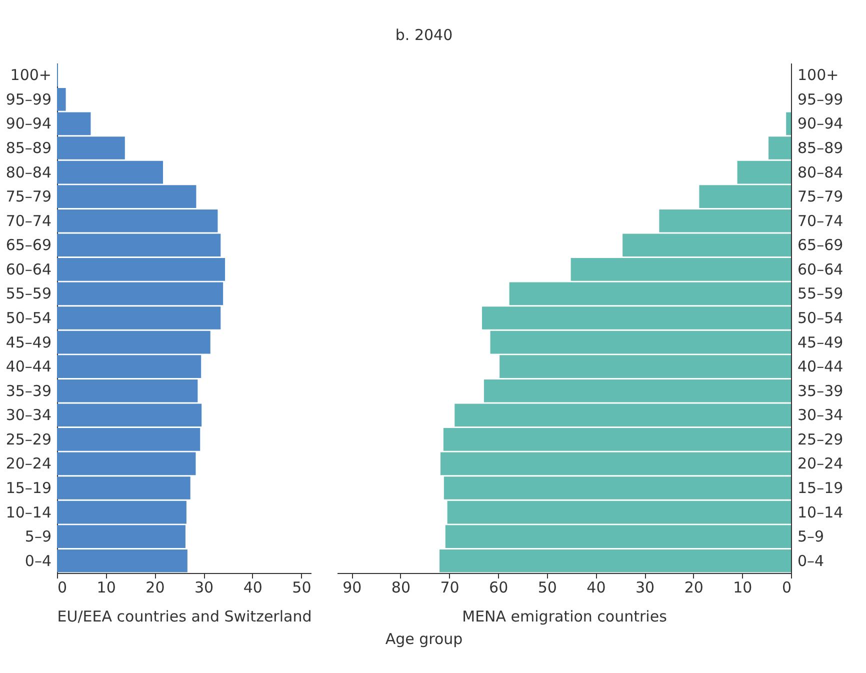 This screenshot has width=866, height=673. Describe the element at coordinates (424, 35) in the screenshot. I see `chart-title: b. 2040` at that location.